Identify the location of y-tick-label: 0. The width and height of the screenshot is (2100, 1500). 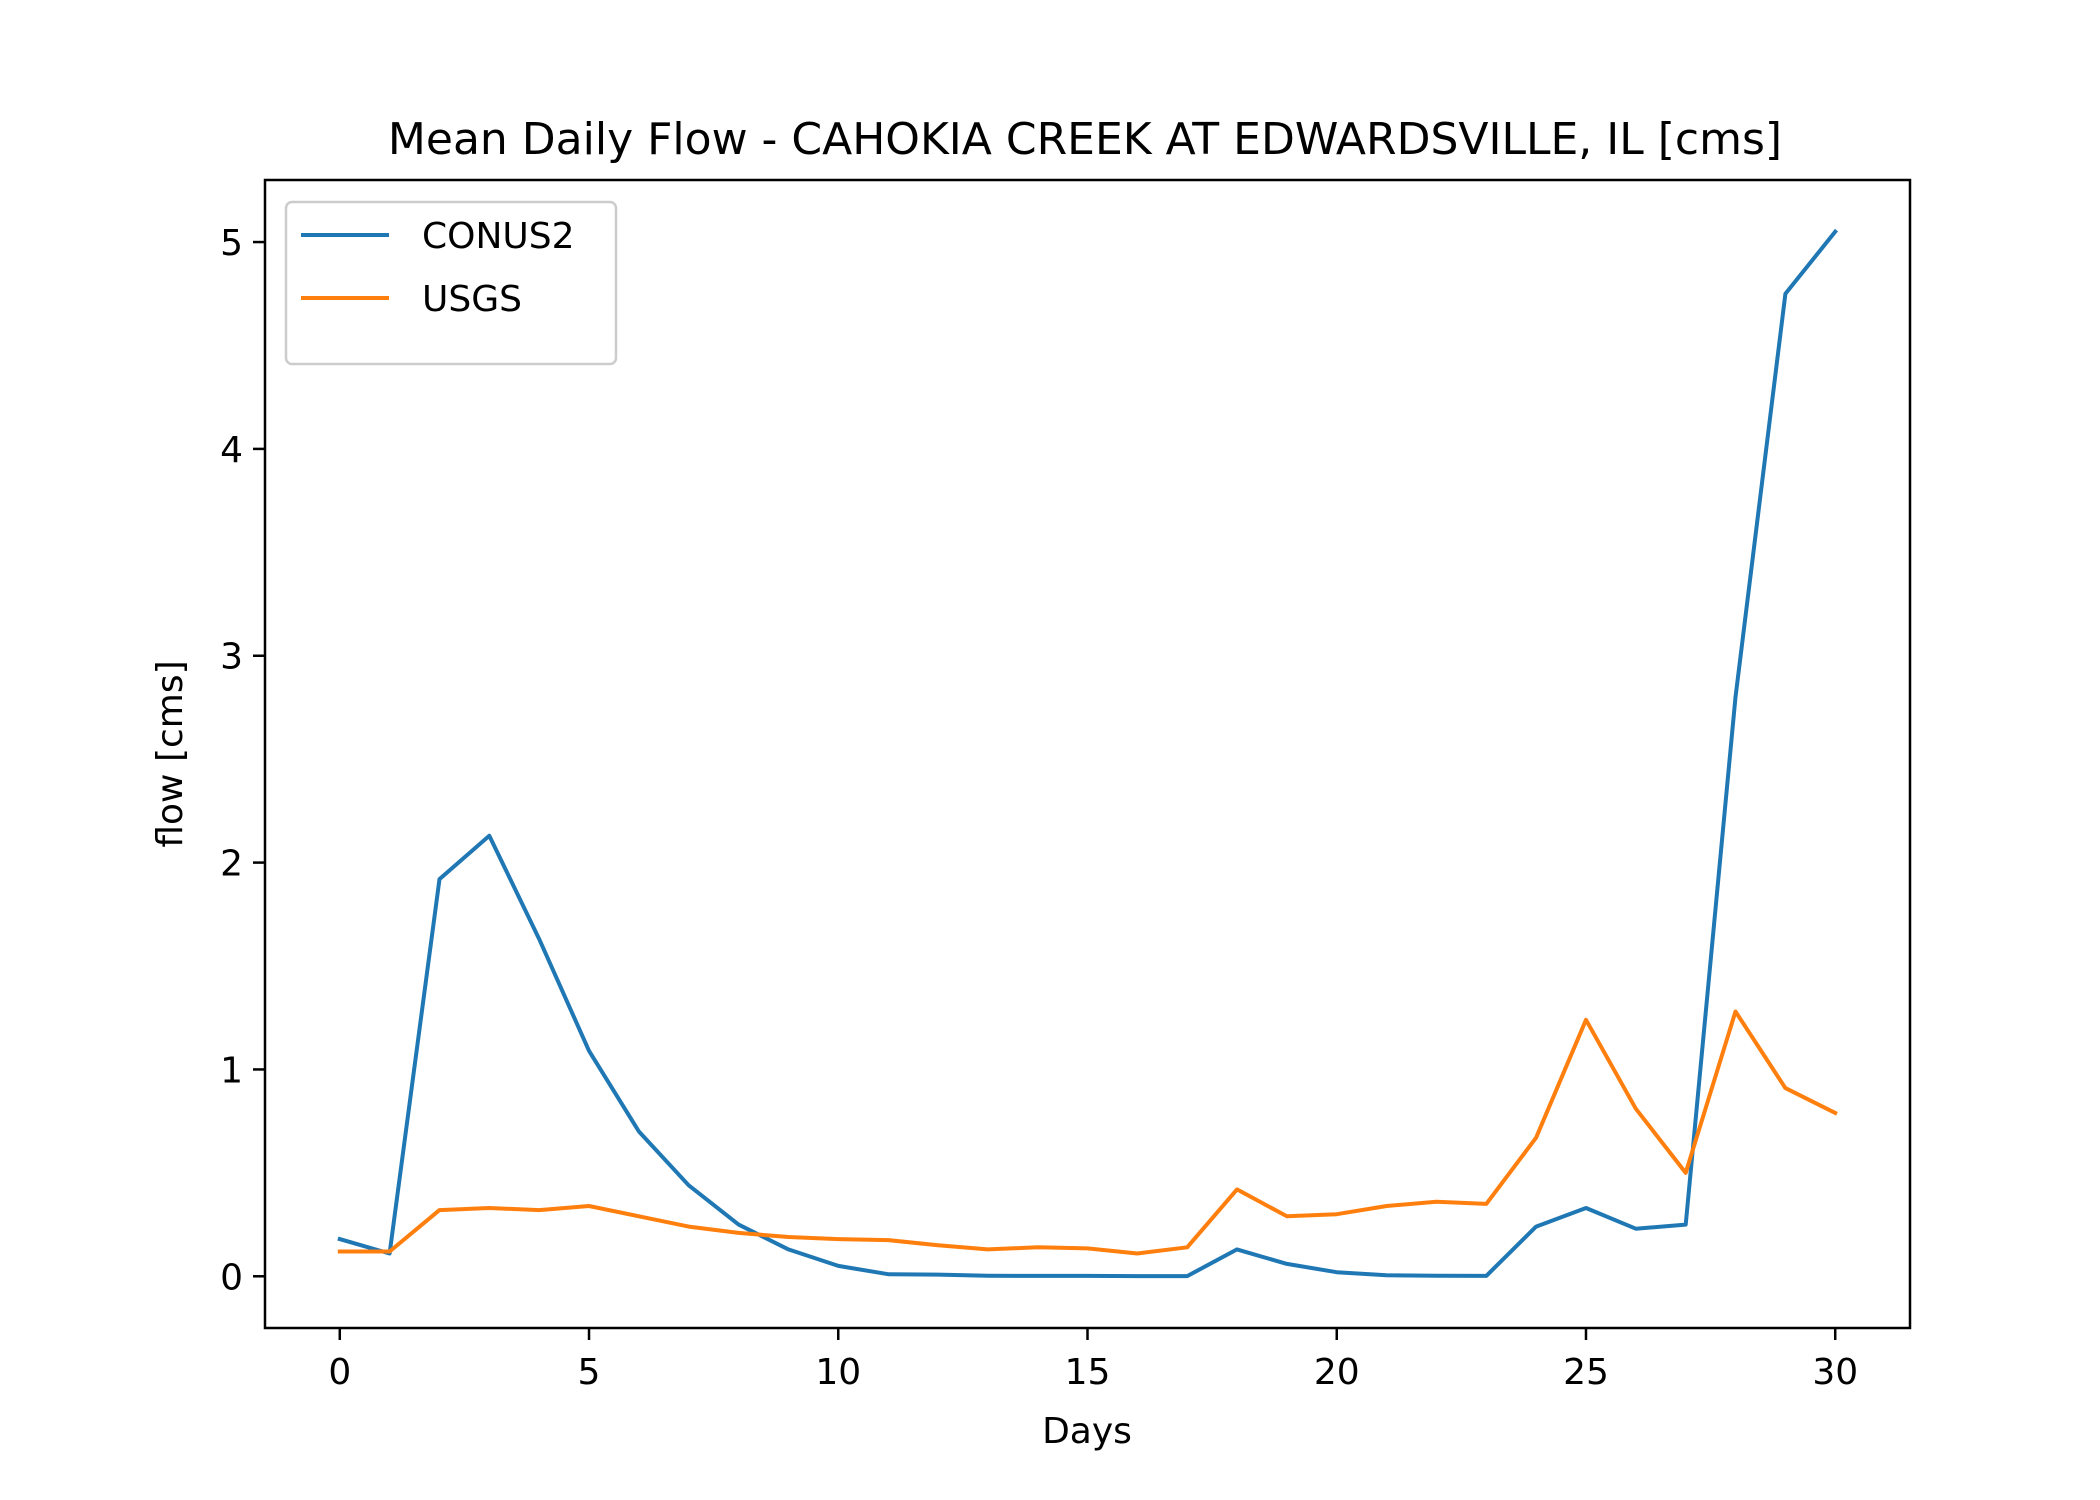
(231, 1277).